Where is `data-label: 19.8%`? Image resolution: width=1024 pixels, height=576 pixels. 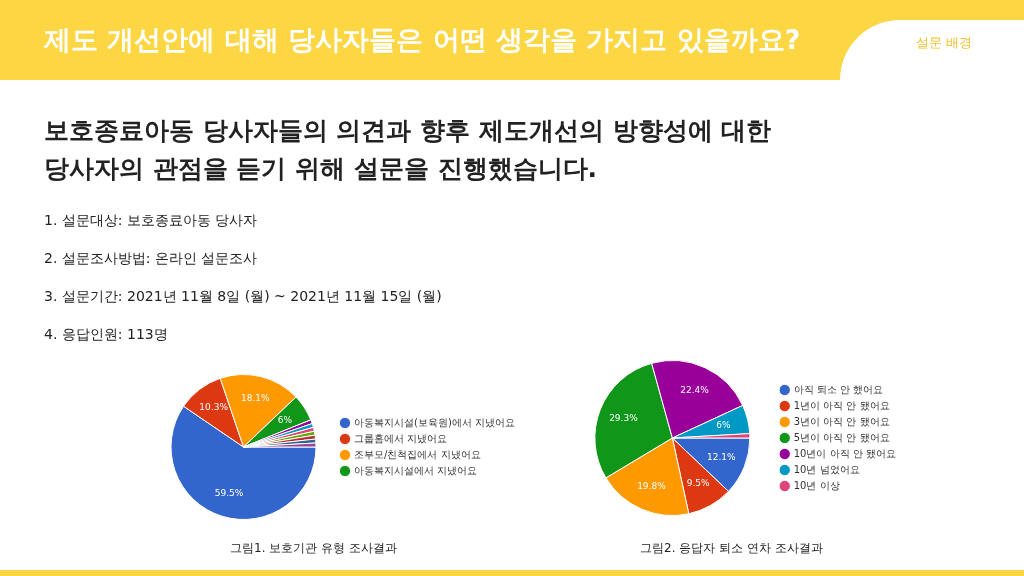 data-label: 19.8% is located at coordinates (652, 485).